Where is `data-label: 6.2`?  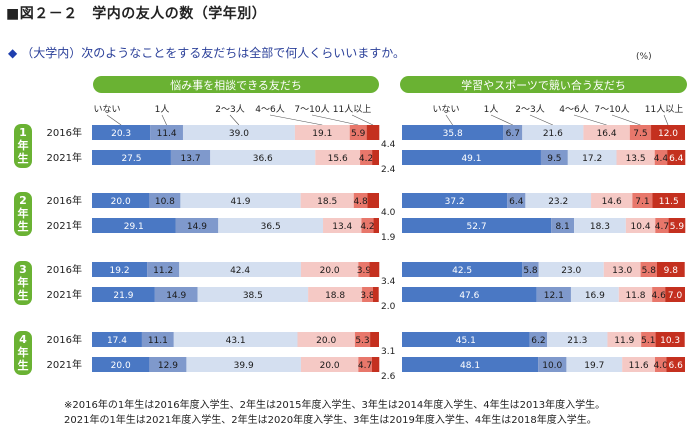 data-label: 6.2 is located at coordinates (538, 341).